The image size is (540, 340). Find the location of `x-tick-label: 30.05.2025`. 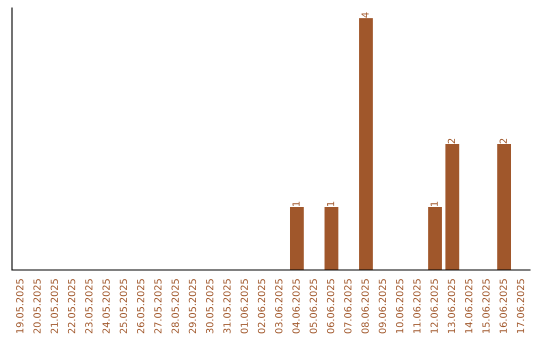

x-tick-label: 30.05.2025 is located at coordinates (210, 306).